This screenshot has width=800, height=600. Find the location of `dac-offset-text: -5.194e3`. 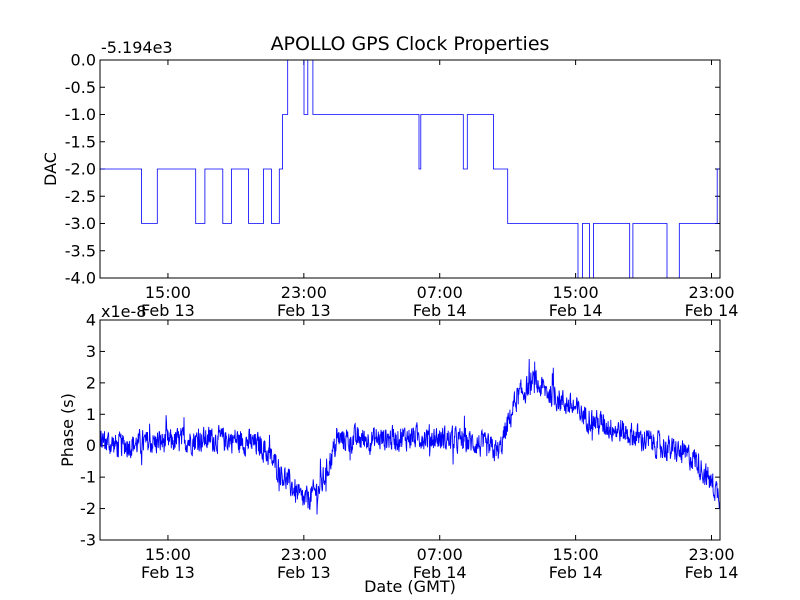

dac-offset-text: -5.194e3 is located at coordinates (137, 47).